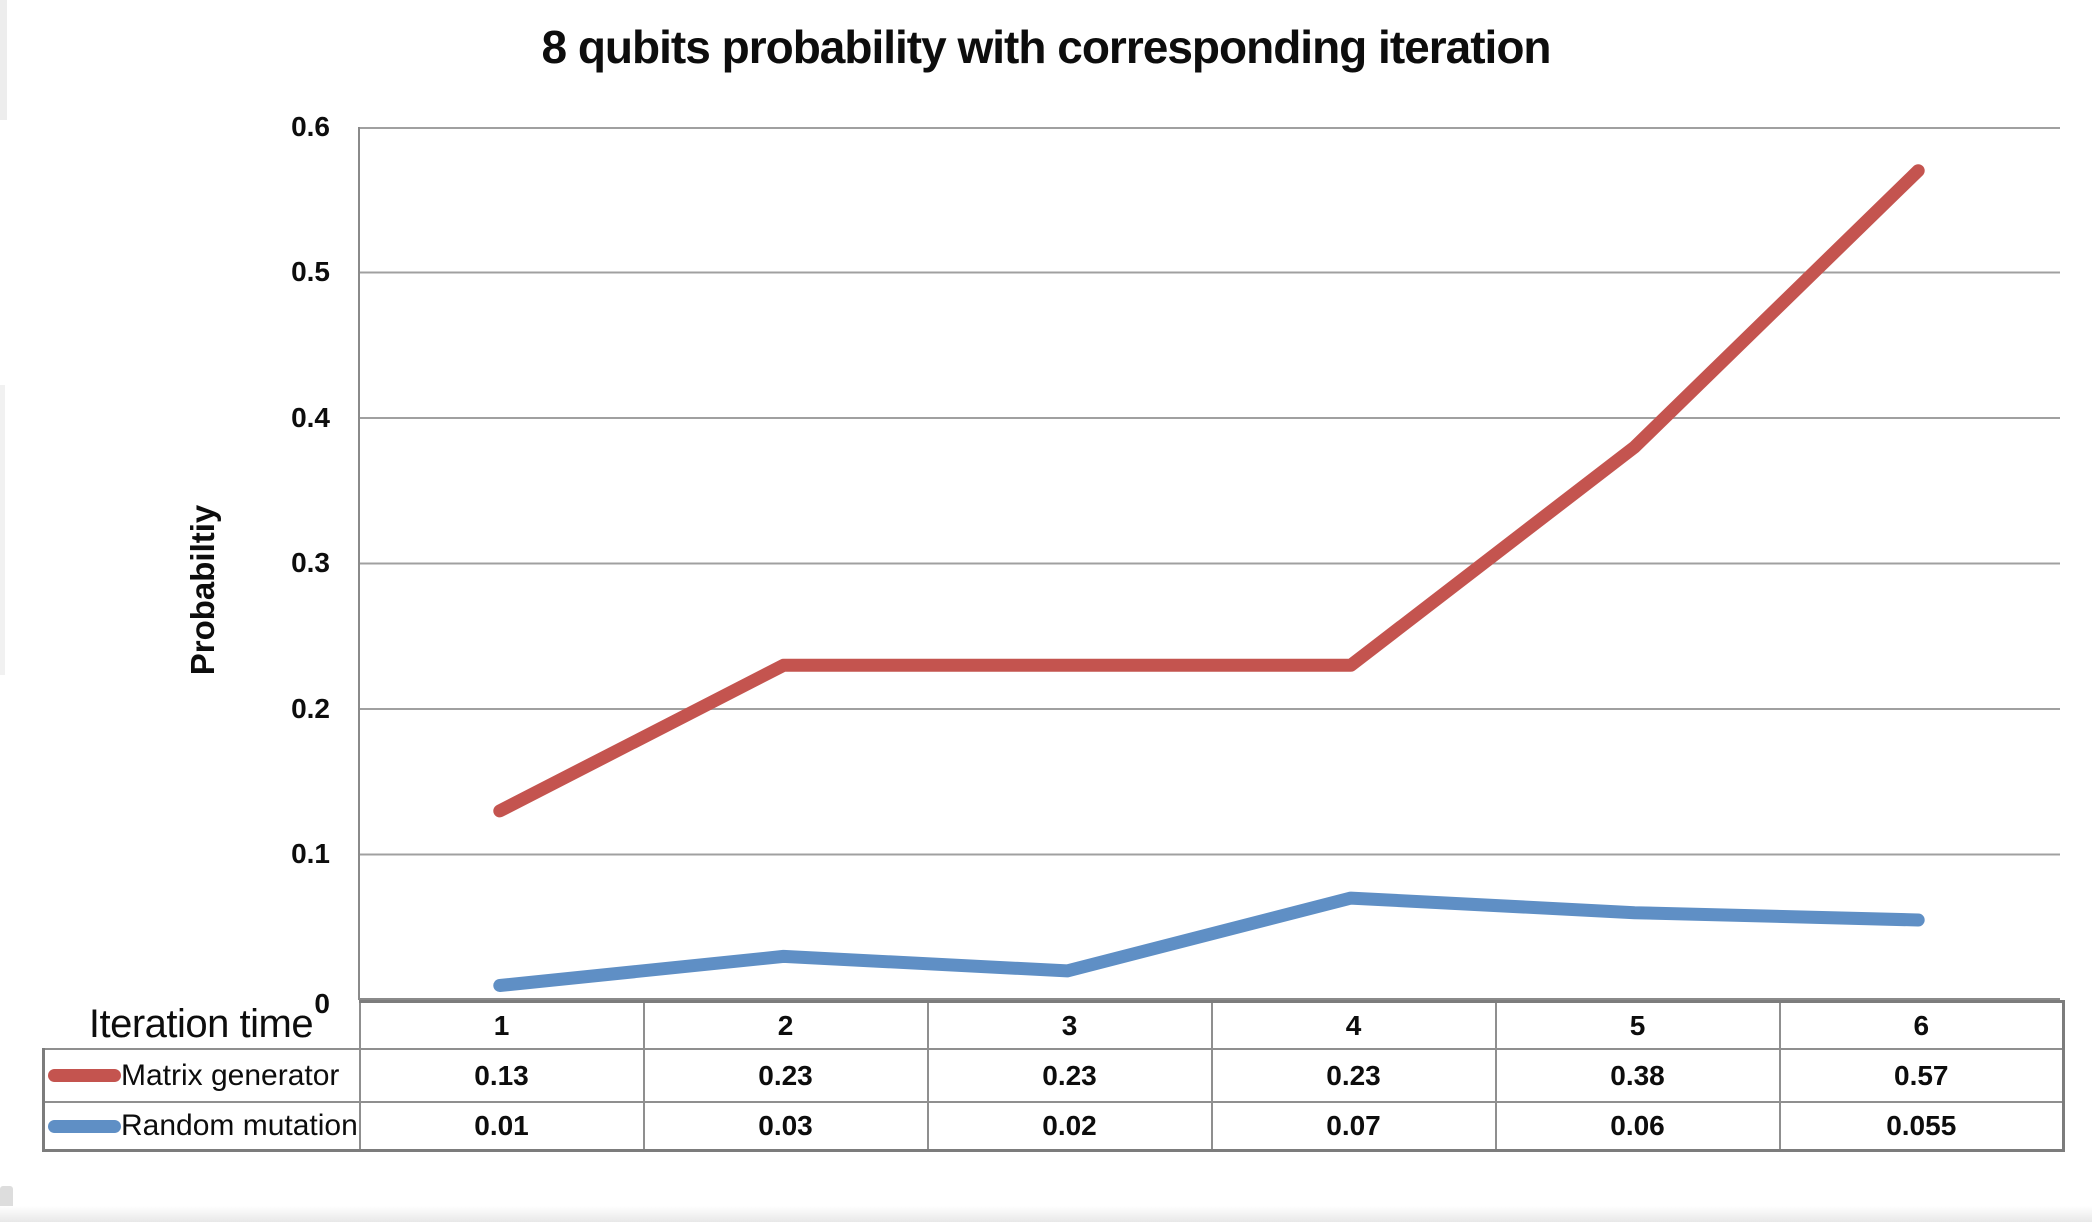 The image size is (2092, 1222). What do you see at coordinates (1921, 1025) in the screenshot?
I see `column-header-6: 6` at bounding box center [1921, 1025].